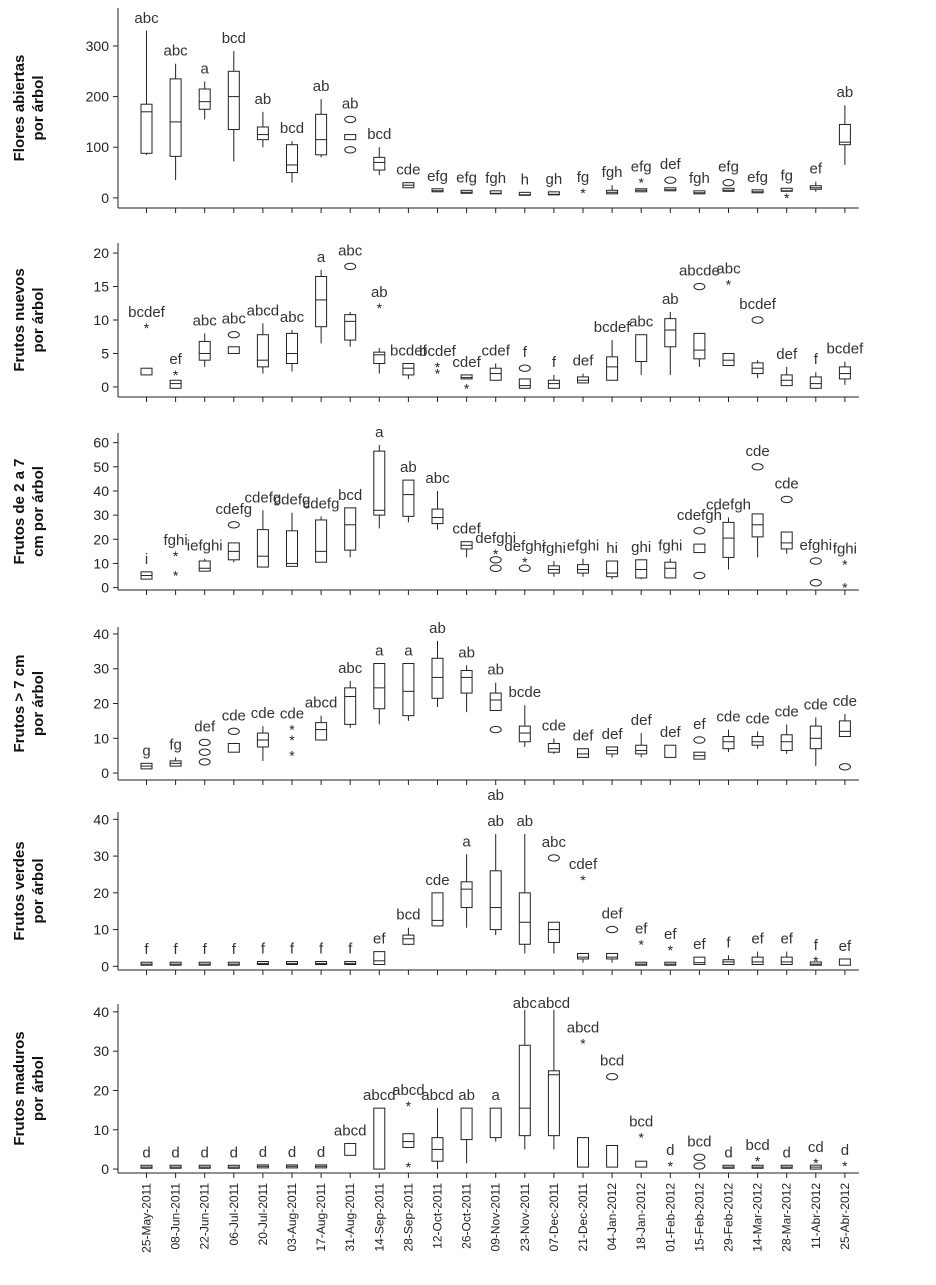 The image size is (936, 1285). What do you see at coordinates (845, 952) in the screenshot?
I see `box-25-Abr-2012: ef` at bounding box center [845, 952].